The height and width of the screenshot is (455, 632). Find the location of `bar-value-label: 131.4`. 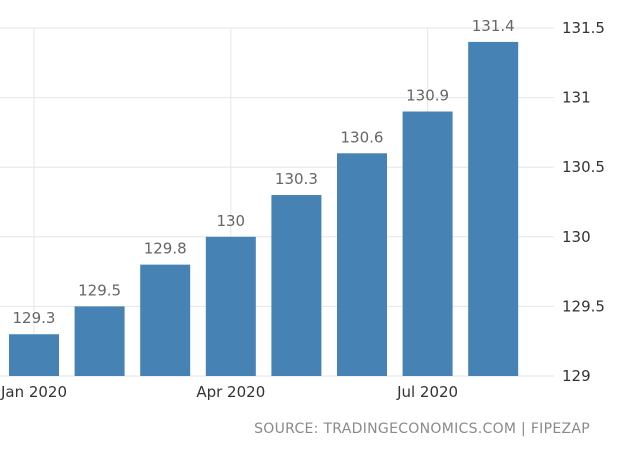

bar-value-label: 131.4 is located at coordinates (493, 26).